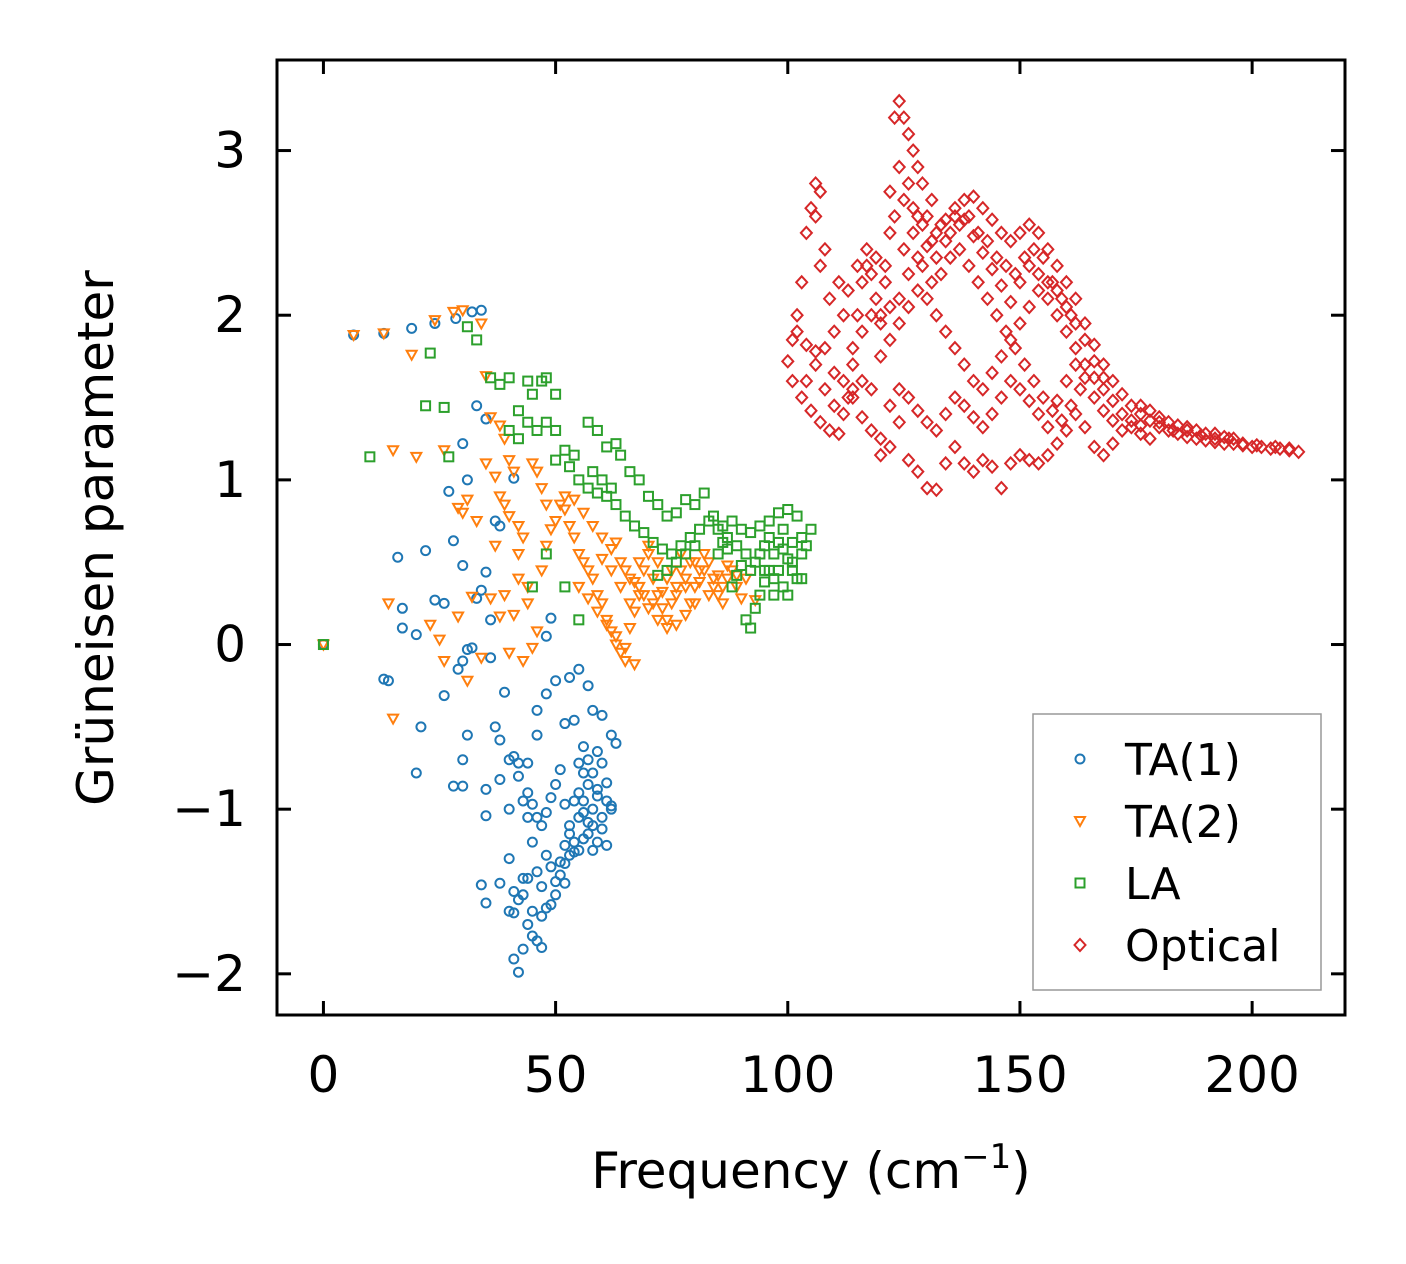  What do you see at coordinates (230, 151) in the screenshot?
I see `y-tick-label: 3` at bounding box center [230, 151].